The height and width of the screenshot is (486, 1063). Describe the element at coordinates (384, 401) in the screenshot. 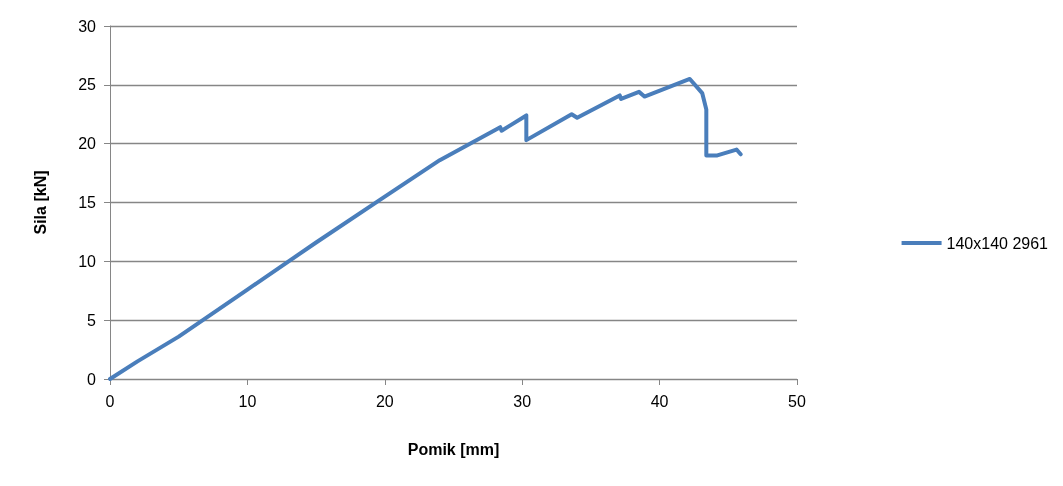

I see `x-tick-label: 20` at that location.